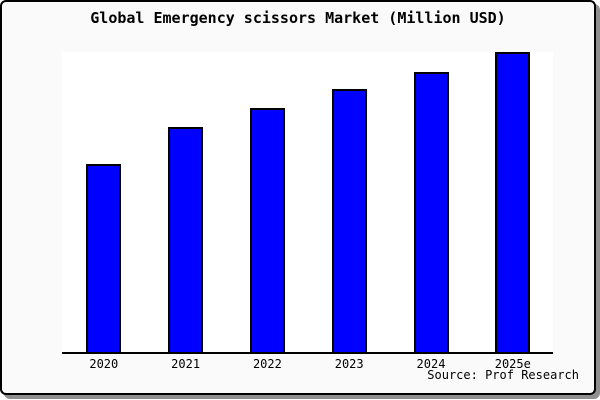  Describe the element at coordinates (431, 212) in the screenshot. I see `bar-2024` at that location.